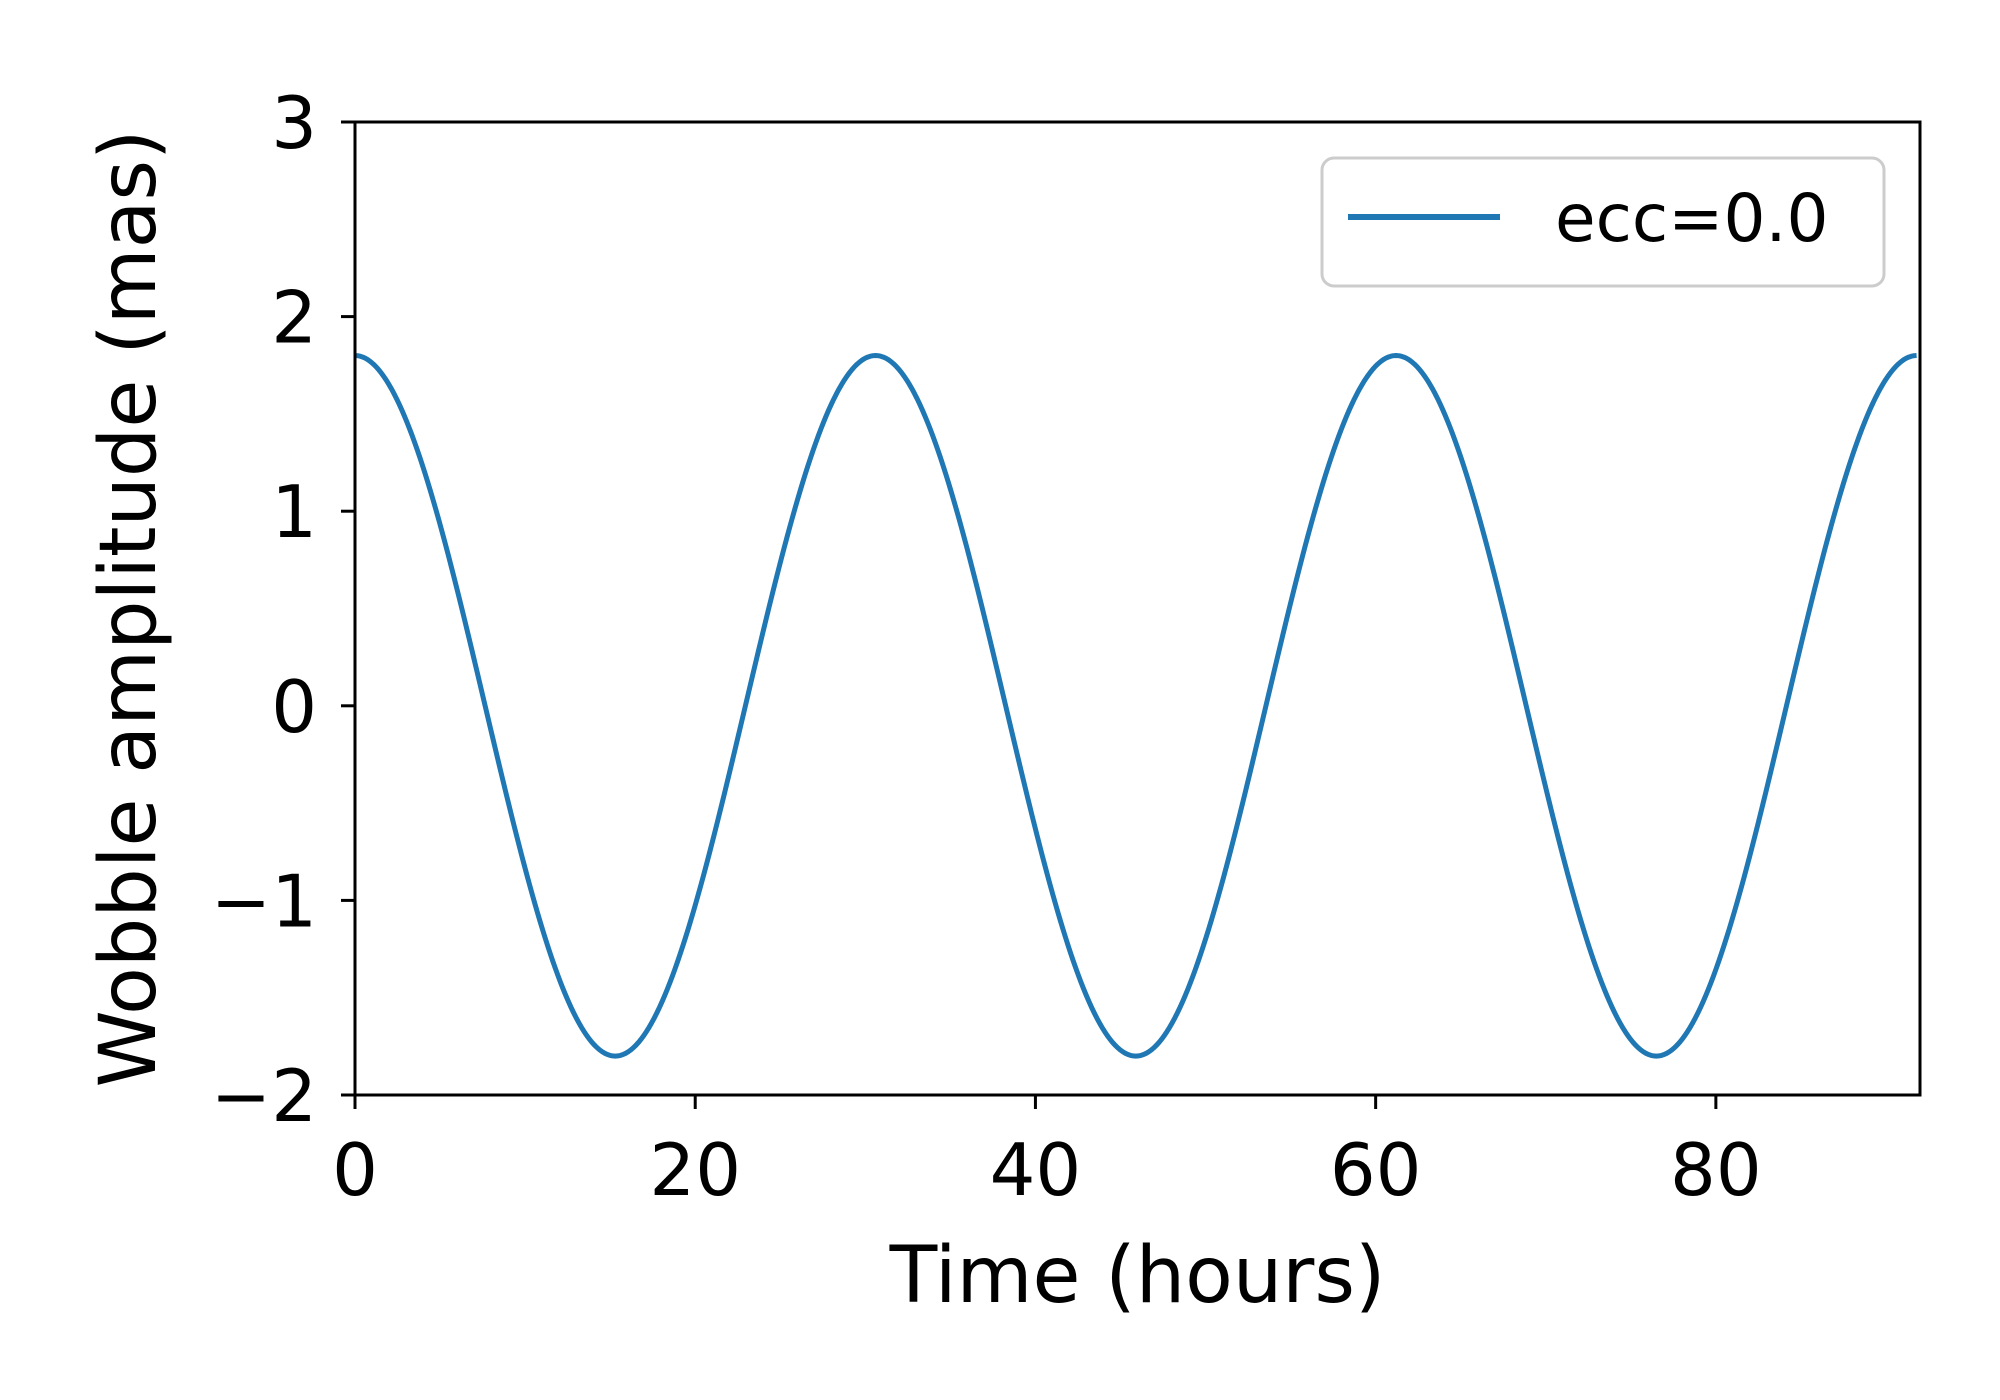 This screenshot has height=1400, width=2000. What do you see at coordinates (355, 1170) in the screenshot?
I see `x-tick-label: 0` at bounding box center [355, 1170].